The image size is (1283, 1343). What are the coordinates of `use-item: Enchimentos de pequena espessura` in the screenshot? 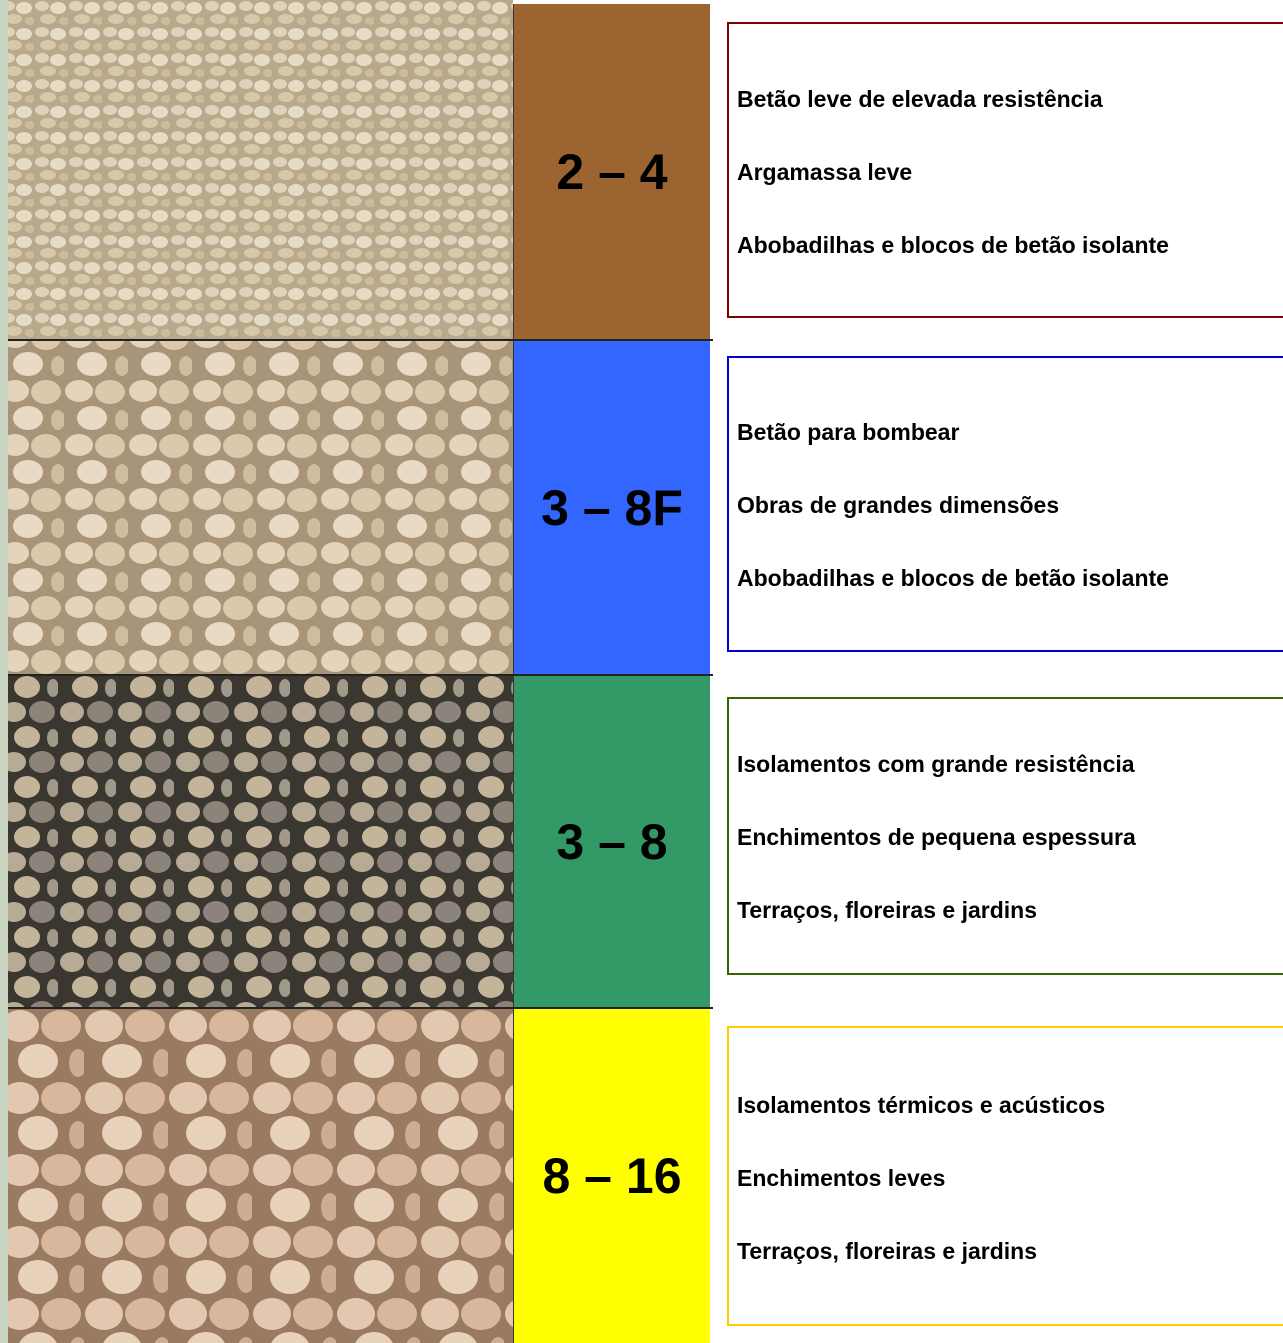 It's located at (936, 837).